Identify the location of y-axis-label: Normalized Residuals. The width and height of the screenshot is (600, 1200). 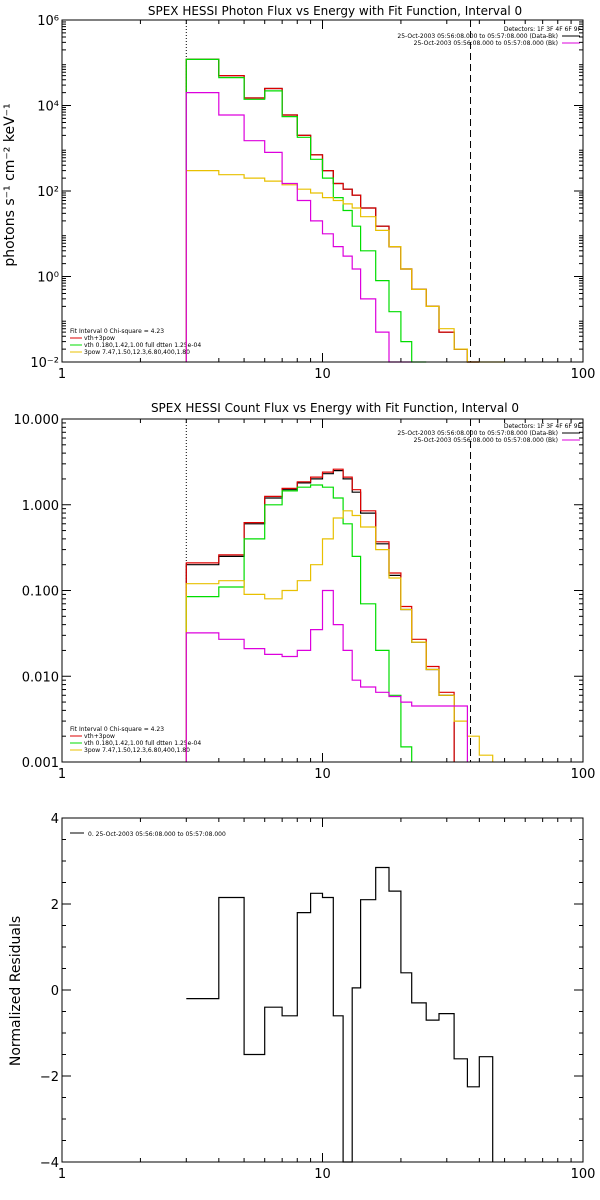
(16, 991).